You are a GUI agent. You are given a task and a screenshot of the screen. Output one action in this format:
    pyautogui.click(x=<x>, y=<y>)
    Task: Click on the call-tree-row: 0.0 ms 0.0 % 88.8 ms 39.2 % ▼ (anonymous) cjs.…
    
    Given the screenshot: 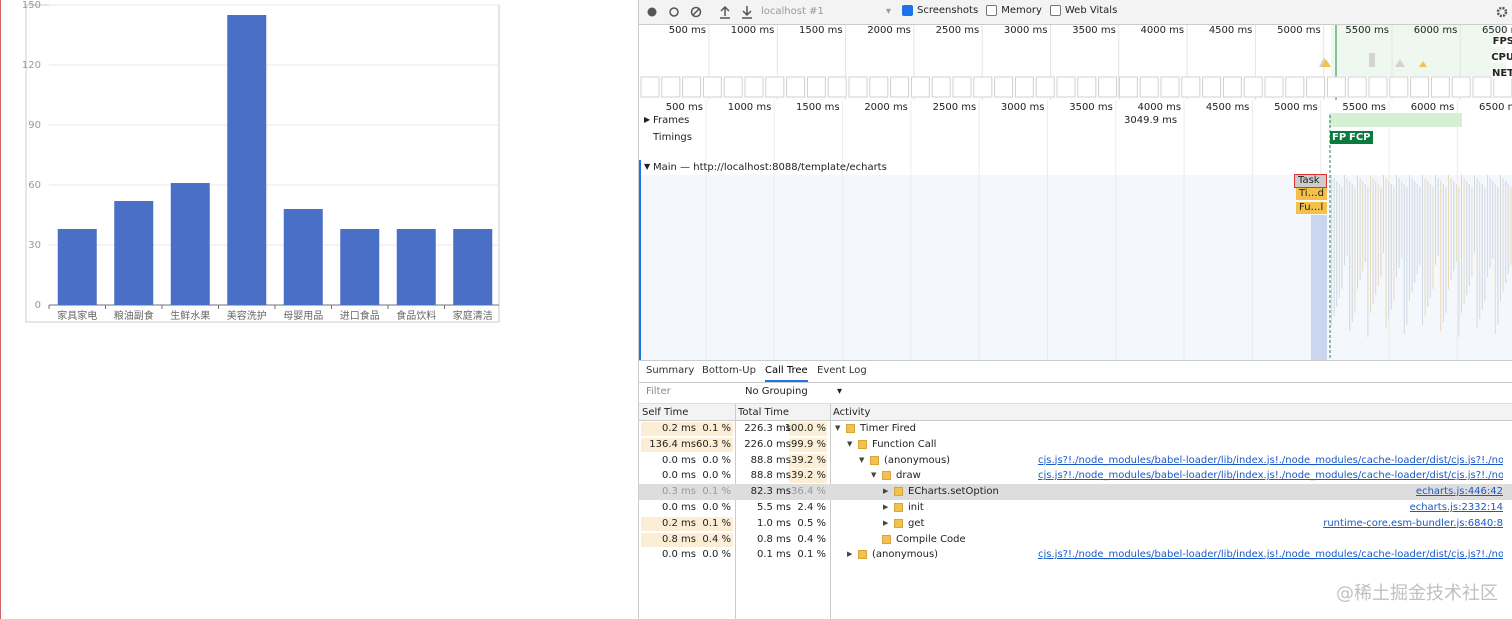 What is the action you would take?
    pyautogui.click(x=1075, y=461)
    